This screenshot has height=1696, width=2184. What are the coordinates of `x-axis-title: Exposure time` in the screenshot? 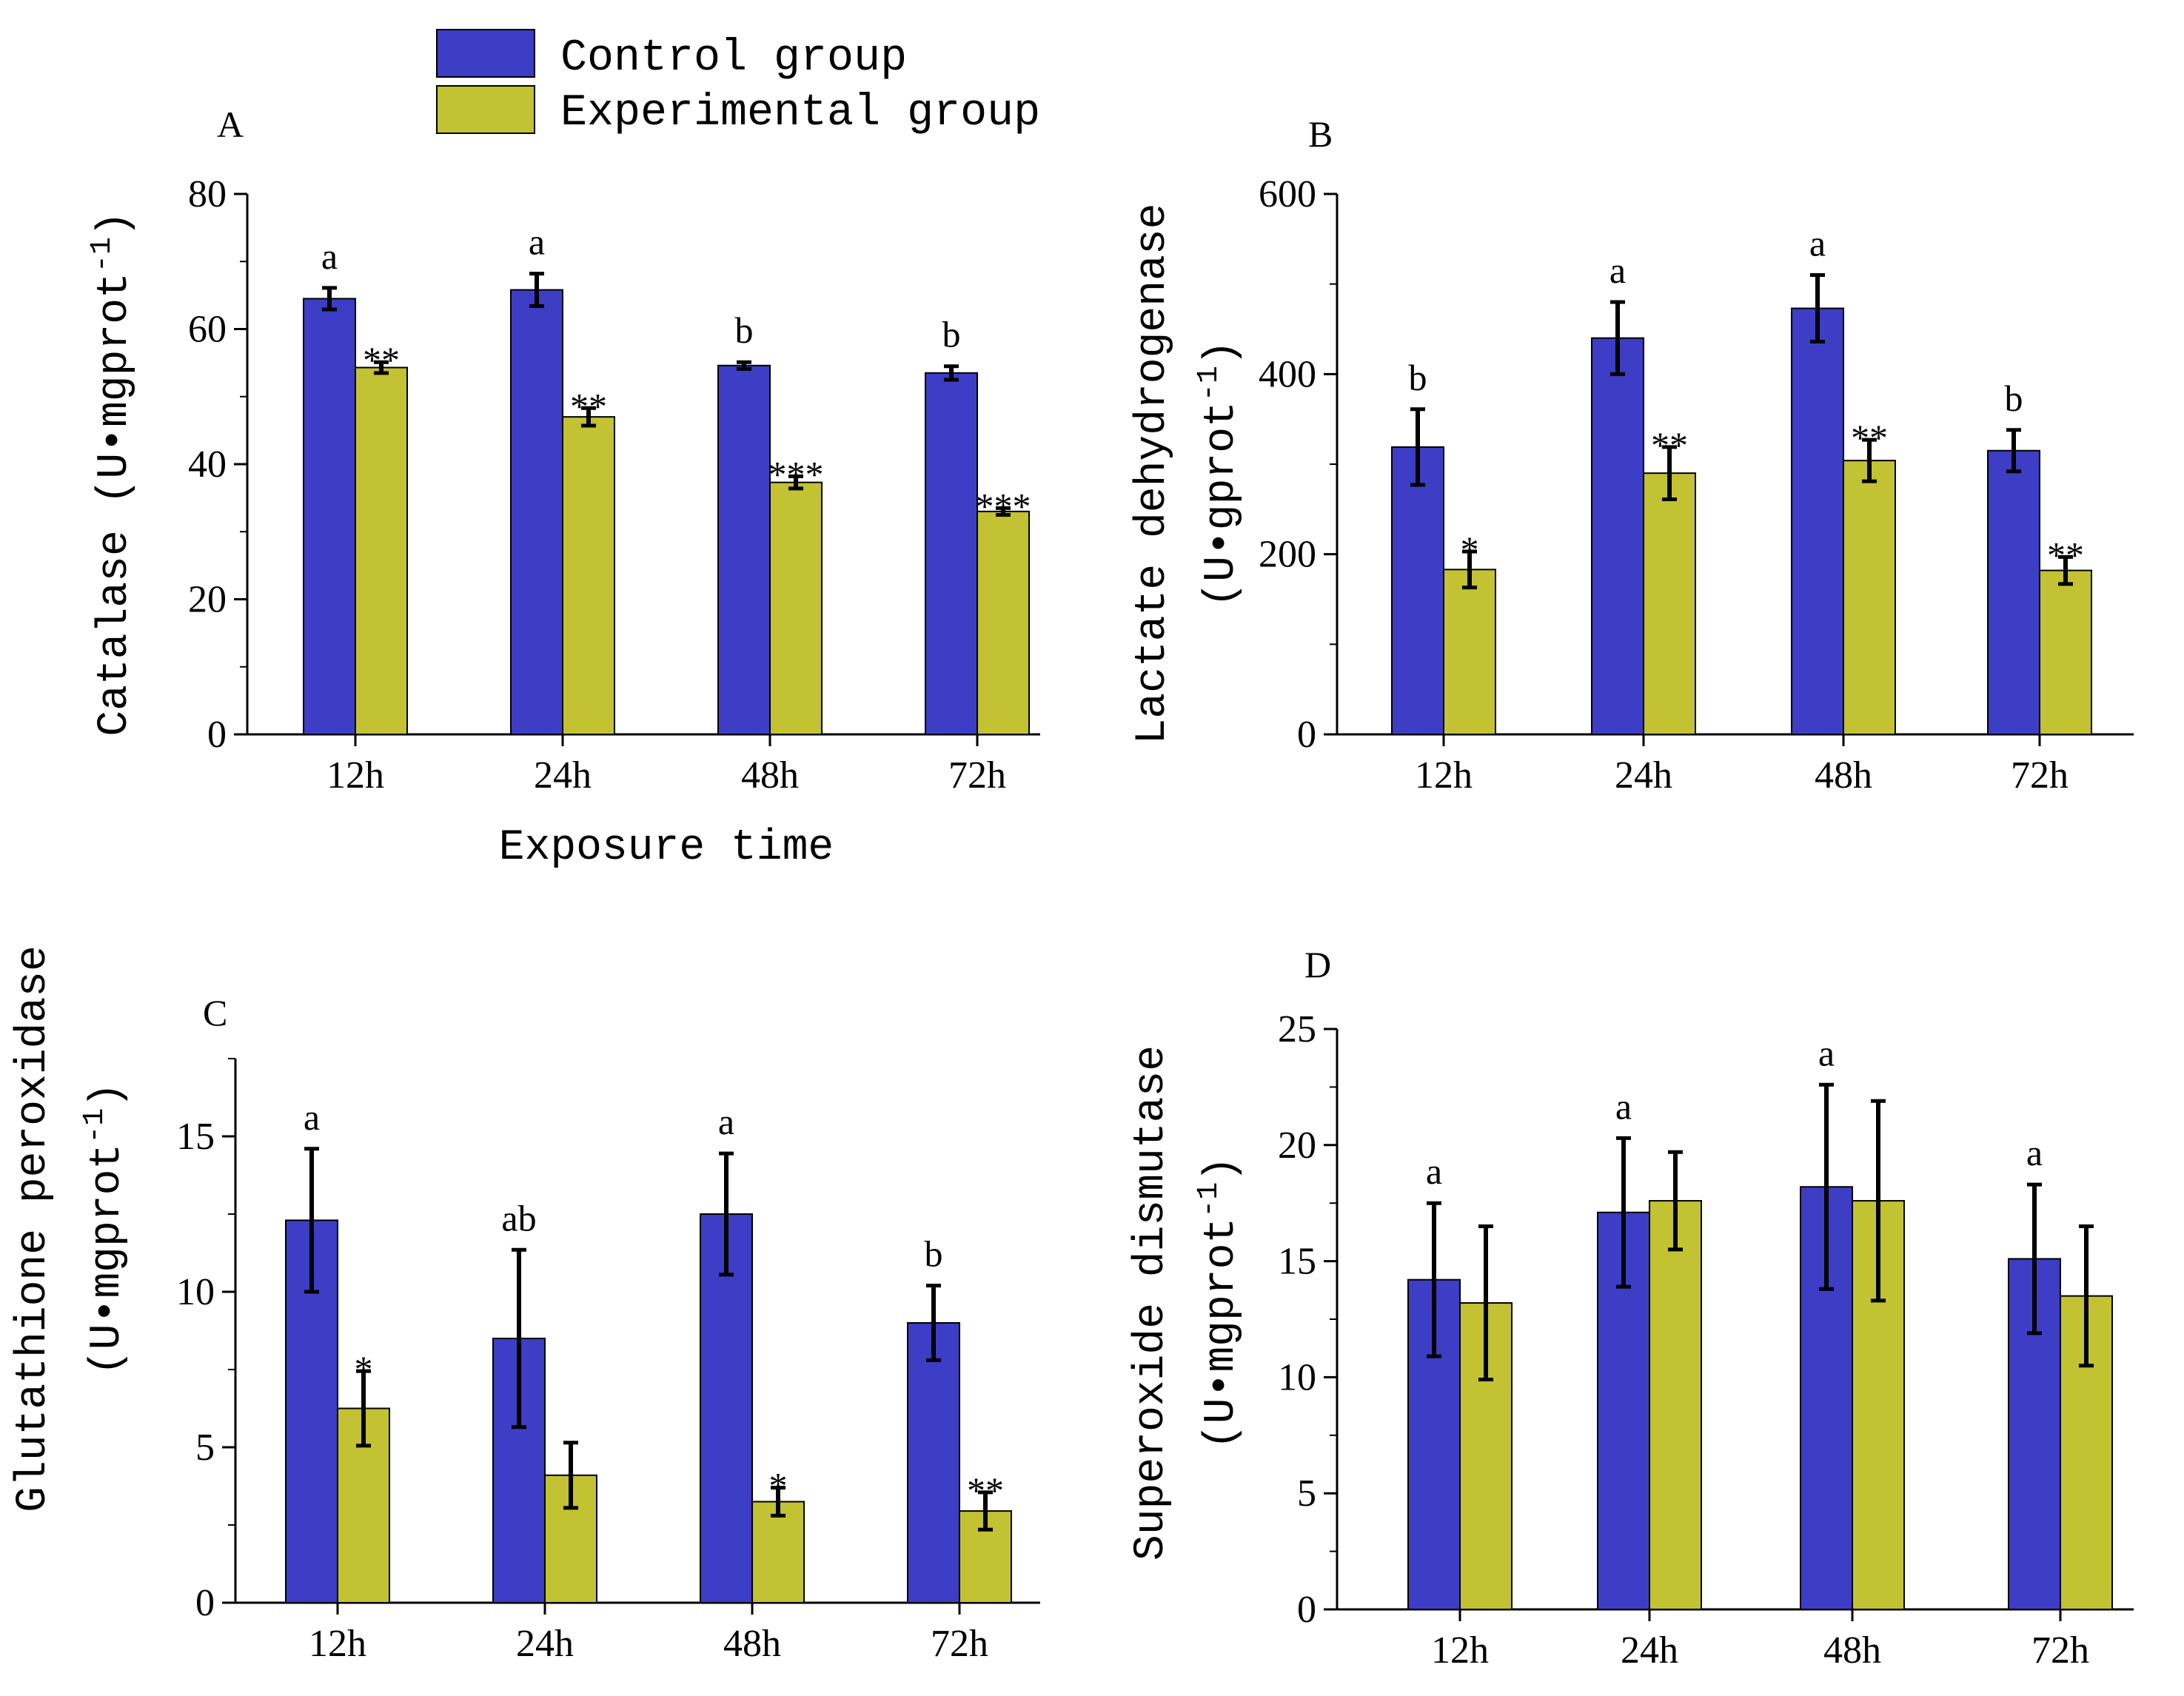 It's located at (666, 848).